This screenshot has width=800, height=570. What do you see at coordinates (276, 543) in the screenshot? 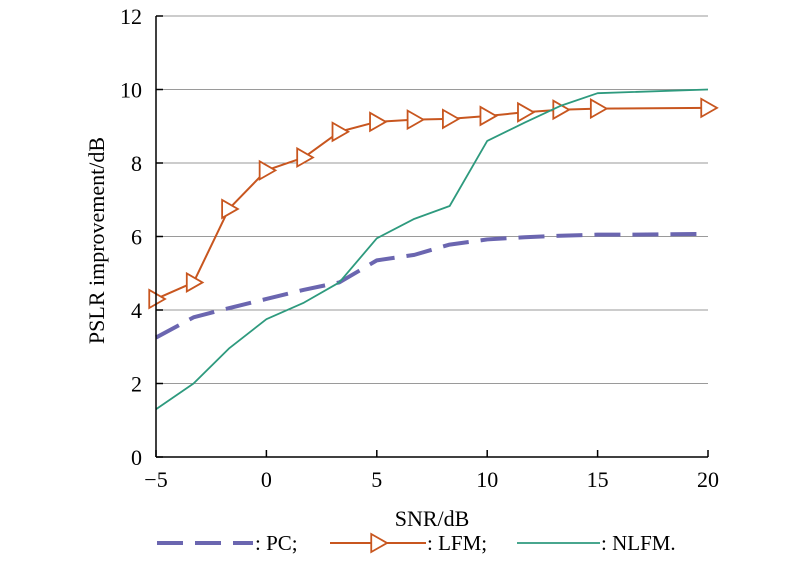
I see `legend-label: : PC;` at bounding box center [276, 543].